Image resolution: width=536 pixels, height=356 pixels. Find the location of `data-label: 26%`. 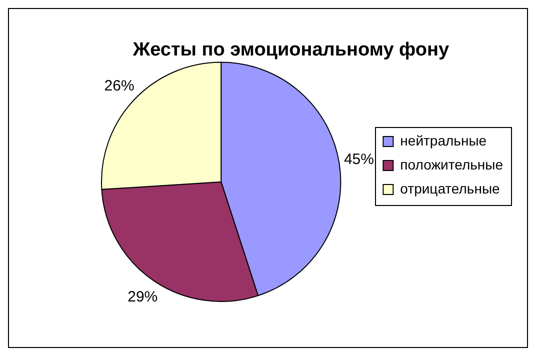

data-label: 26% is located at coordinates (119, 85).